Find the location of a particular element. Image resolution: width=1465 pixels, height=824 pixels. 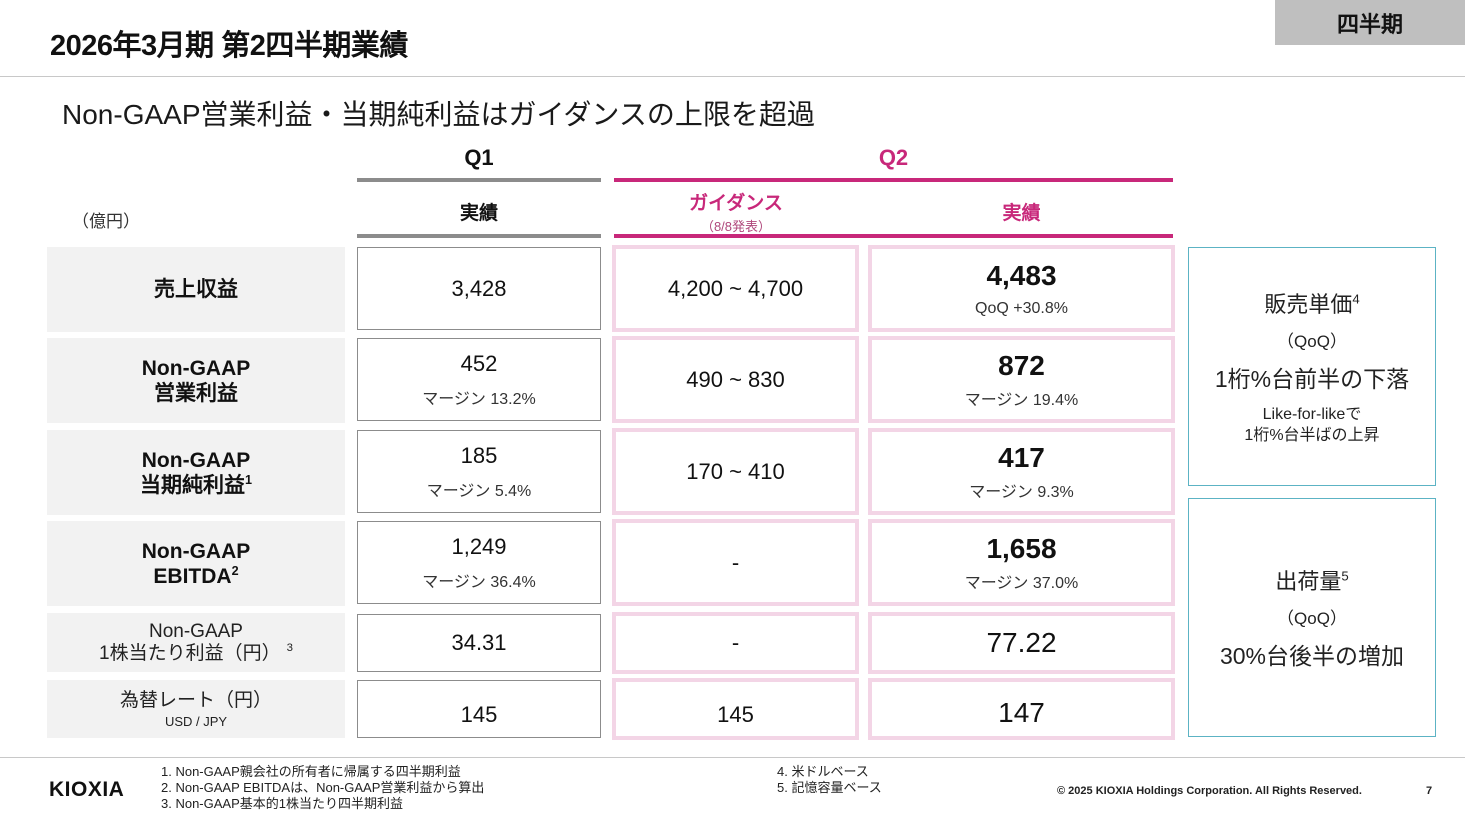

guidance-operating-income-cell: 490 ~ 830 is located at coordinates (735, 379).